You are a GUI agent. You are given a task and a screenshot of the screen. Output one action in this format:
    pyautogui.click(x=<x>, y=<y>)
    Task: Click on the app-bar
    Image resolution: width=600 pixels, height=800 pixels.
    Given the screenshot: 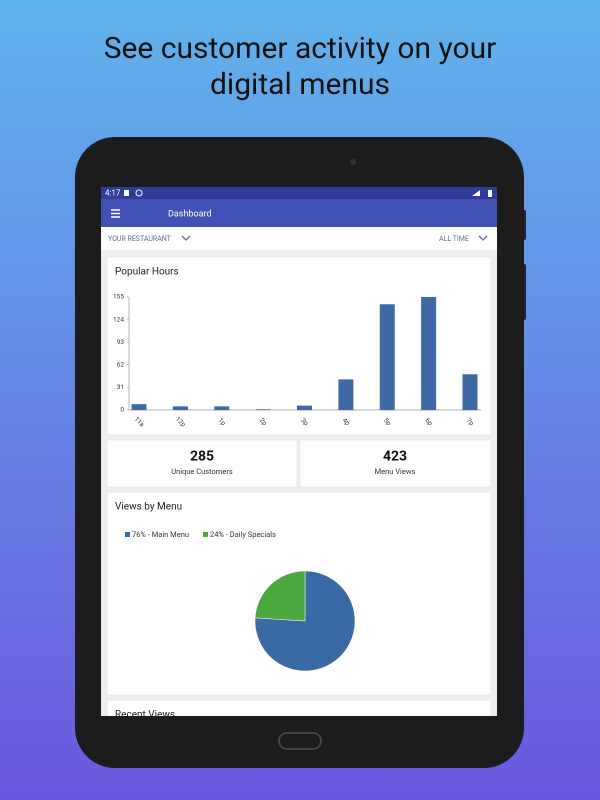 What is the action you would take?
    pyautogui.click(x=299, y=213)
    